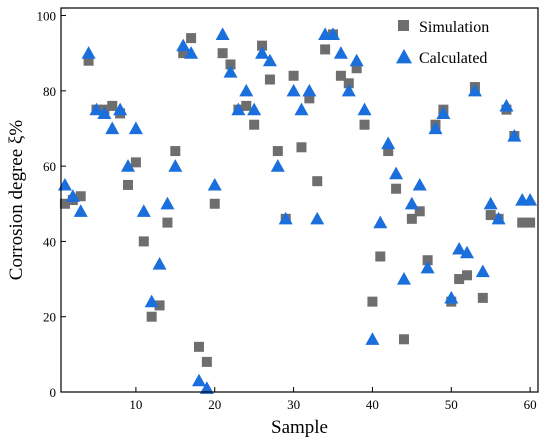  Describe the element at coordinates (49, 317) in the screenshot. I see `y-tick-label: 20` at that location.